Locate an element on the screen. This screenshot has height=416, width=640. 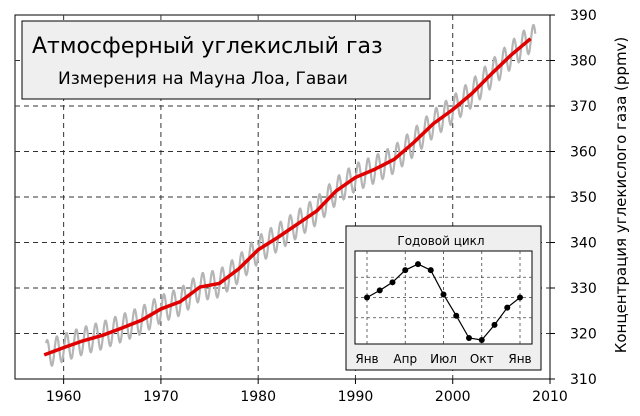
x-tick-label: 1990 is located at coordinates (356, 397).